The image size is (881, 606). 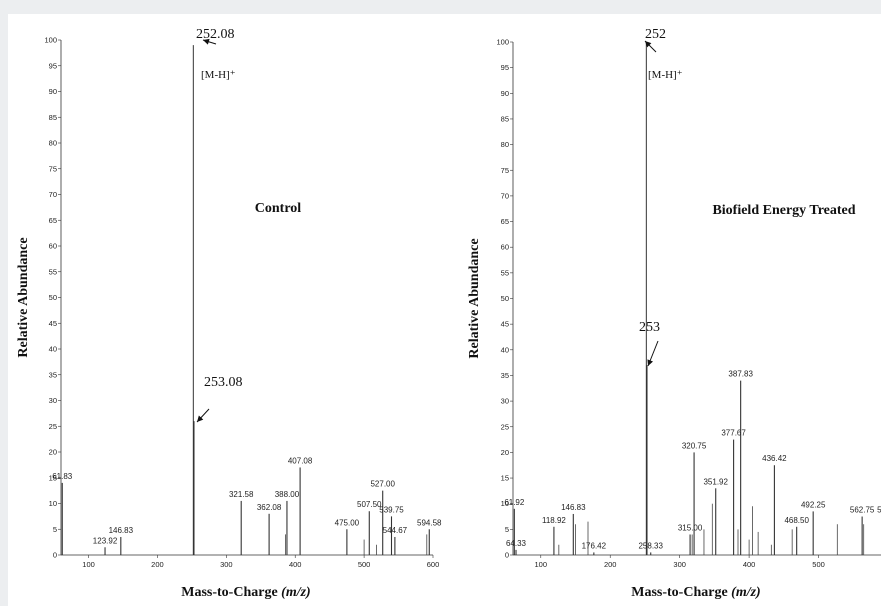 I want to click on panel-1-peak-label: 61.83, so click(x=62, y=476).